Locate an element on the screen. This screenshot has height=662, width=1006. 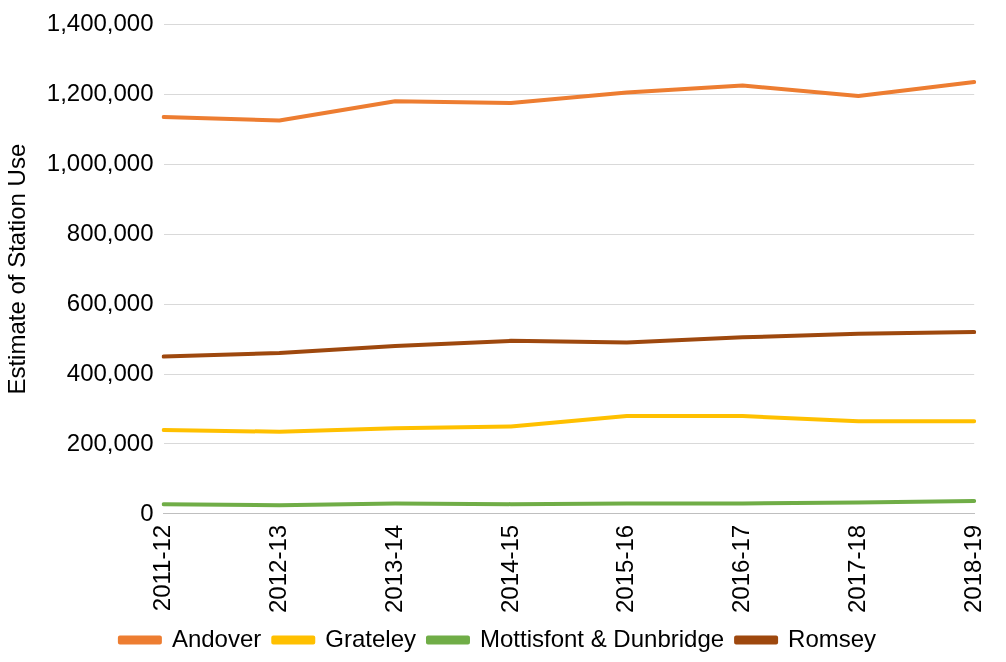
x-tick-label: 2012-13 is located at coordinates (277, 568).